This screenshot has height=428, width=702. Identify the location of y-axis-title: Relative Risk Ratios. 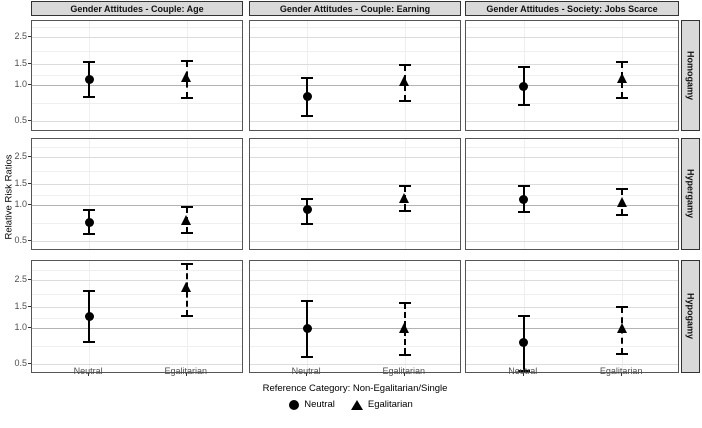
(9, 197).